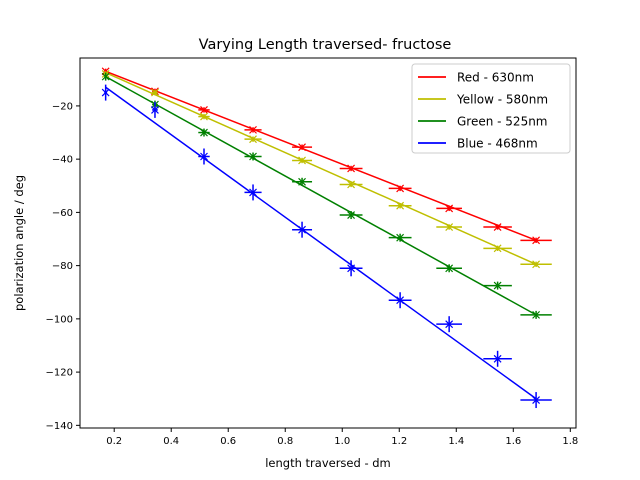  What do you see at coordinates (513, 441) in the screenshot?
I see `x-tick-label: 1.6` at bounding box center [513, 441].